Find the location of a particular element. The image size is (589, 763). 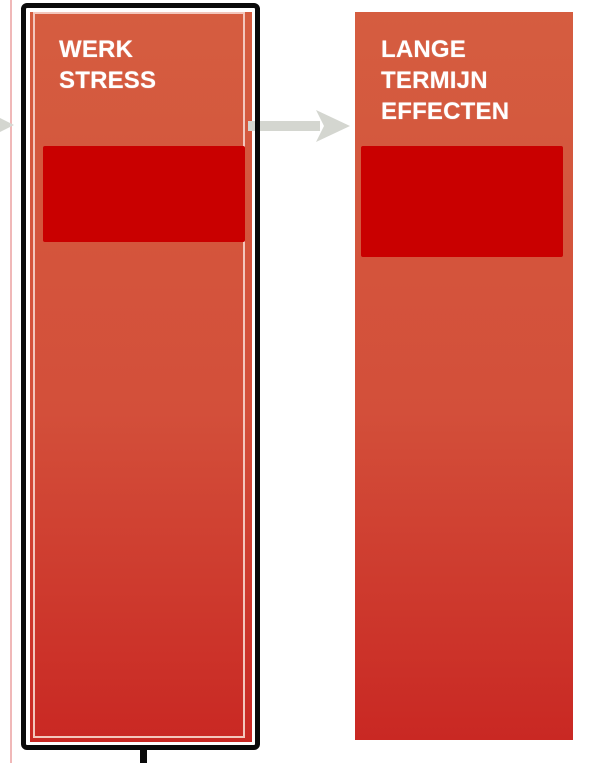

selection-connector-line is located at coordinates (143, 755).